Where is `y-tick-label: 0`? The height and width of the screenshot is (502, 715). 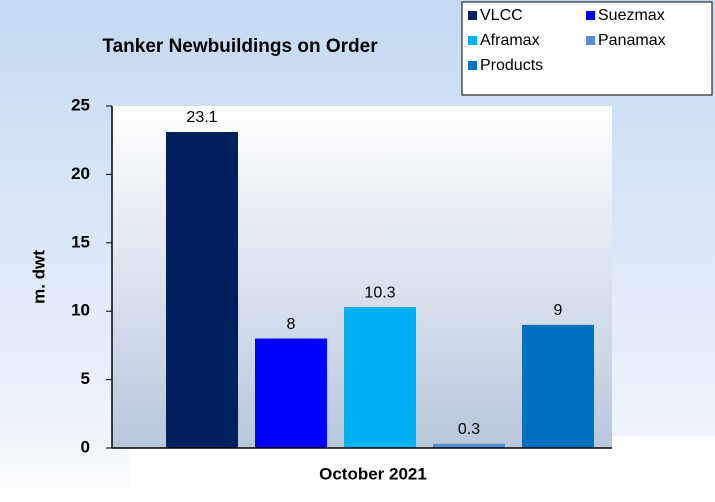
y-tick-label: 0 is located at coordinates (85, 446).